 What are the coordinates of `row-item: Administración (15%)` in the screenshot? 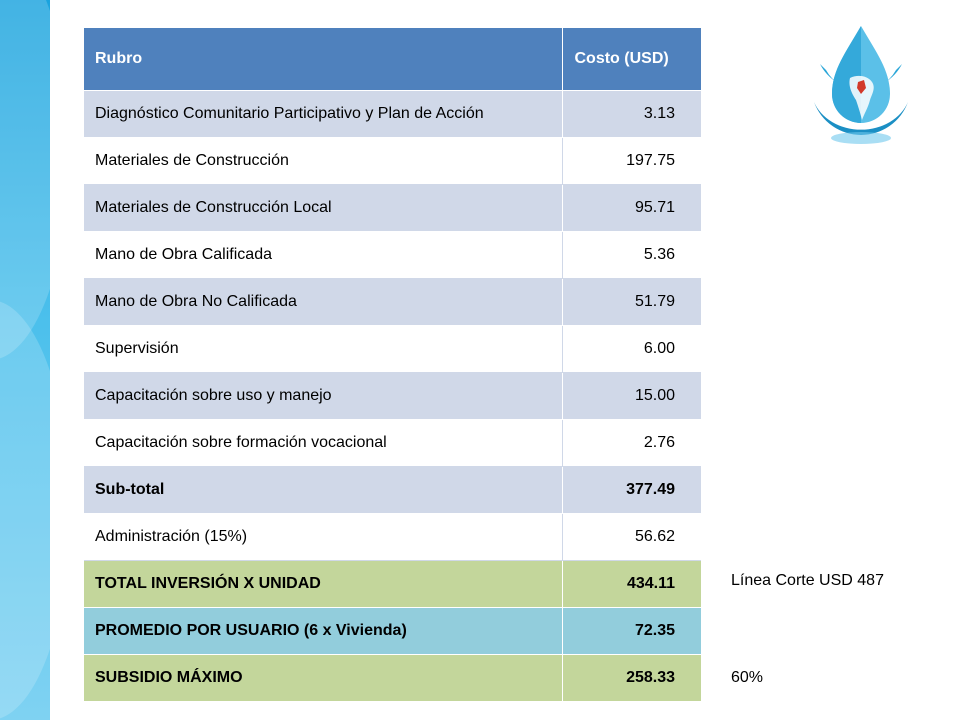 It's located at (323, 537).